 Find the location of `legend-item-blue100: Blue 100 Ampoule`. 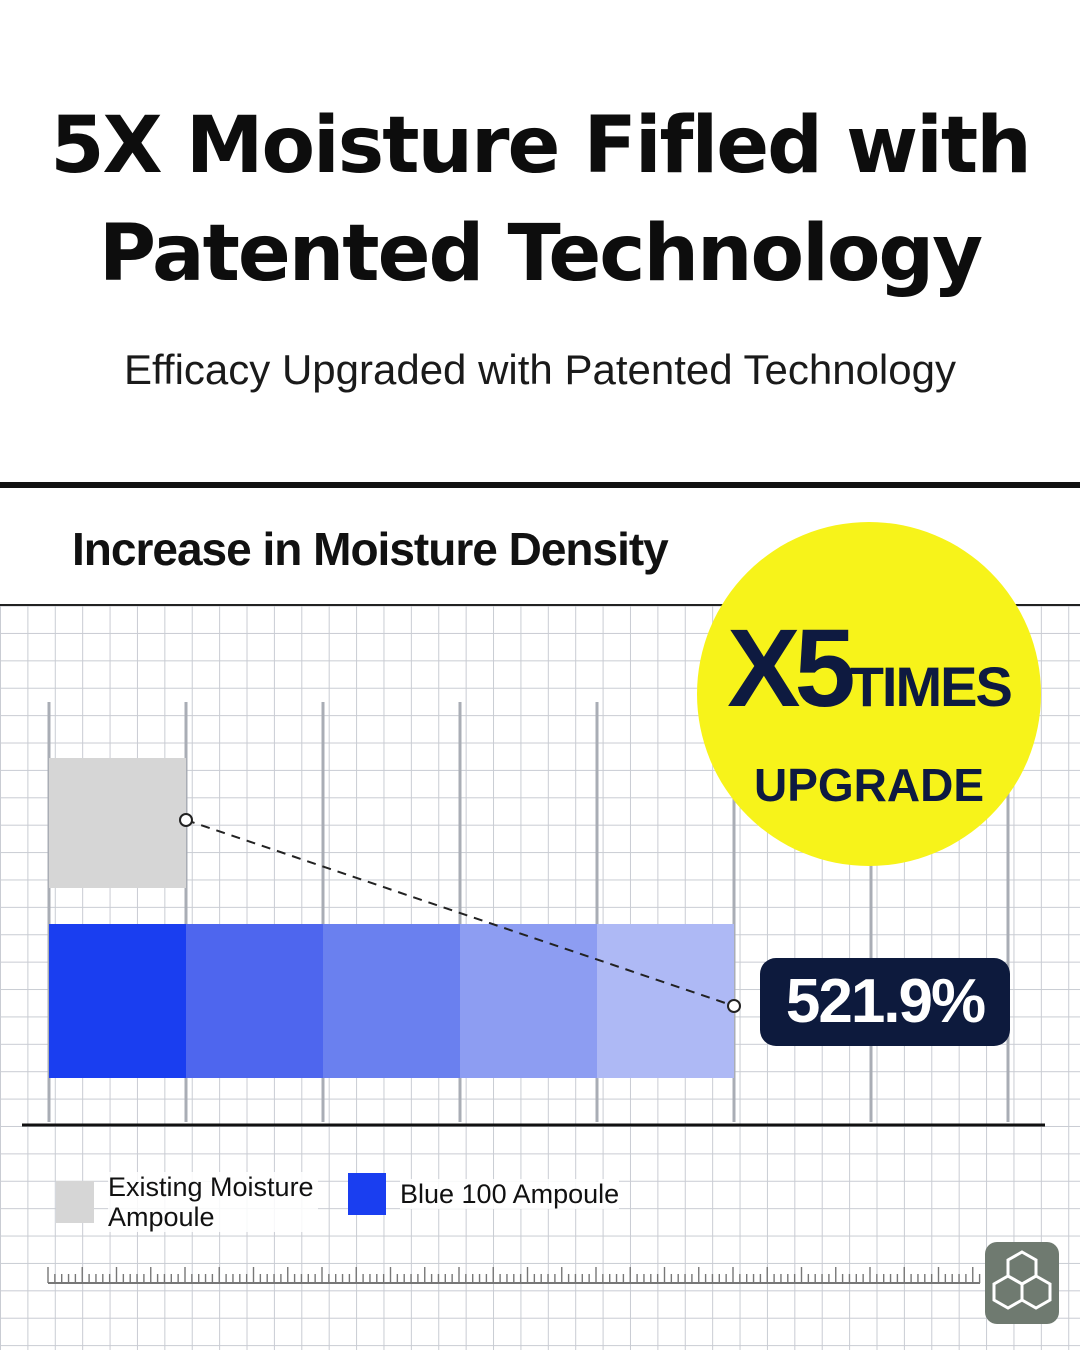

legend-item-blue100: Blue 100 Ampoule is located at coordinates (484, 1194).